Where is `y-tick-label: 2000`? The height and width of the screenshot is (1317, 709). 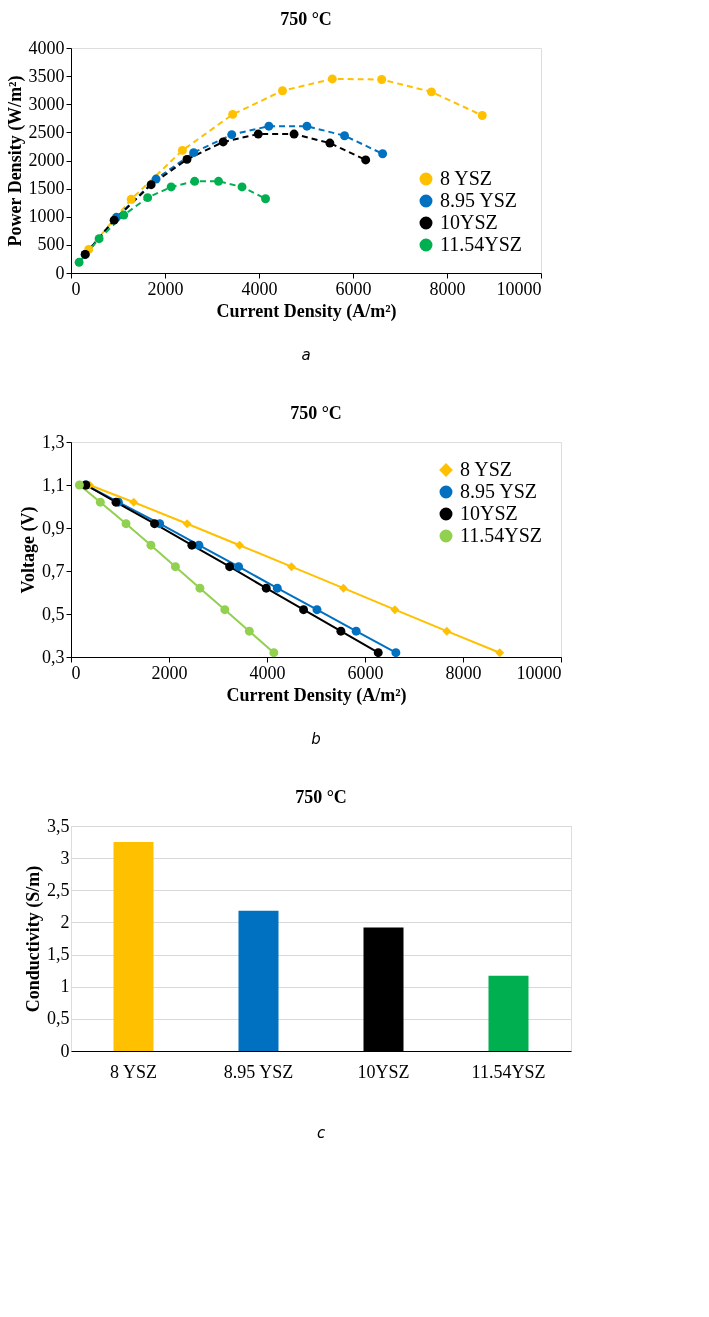
y-tick-label: 2000 is located at coordinates (46, 160).